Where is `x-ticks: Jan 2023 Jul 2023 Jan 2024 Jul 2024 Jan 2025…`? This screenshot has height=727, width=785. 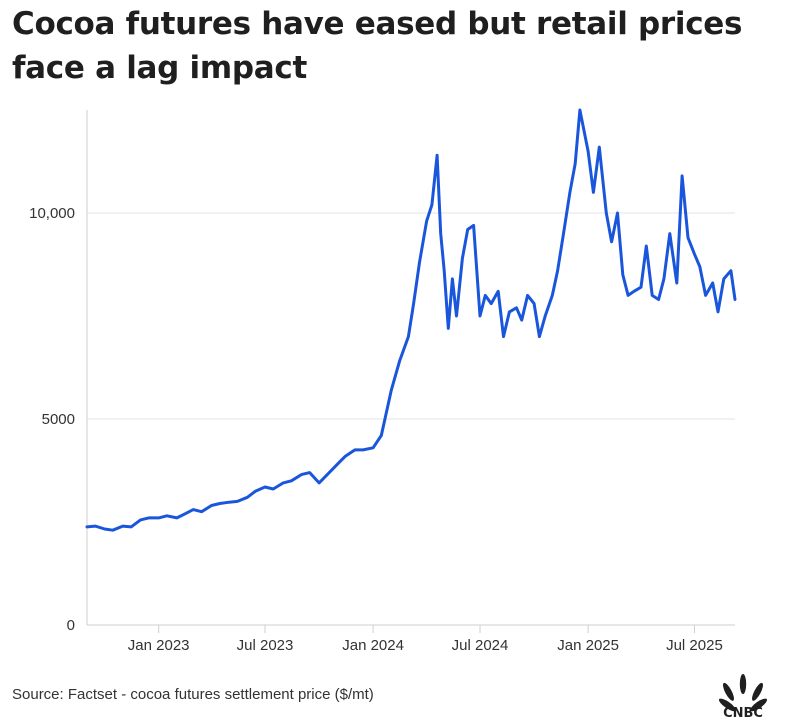 x-ticks: Jan 2023 Jul 2023 Jan 2024 Jul 2024 Jan 2025… is located at coordinates (425, 639).